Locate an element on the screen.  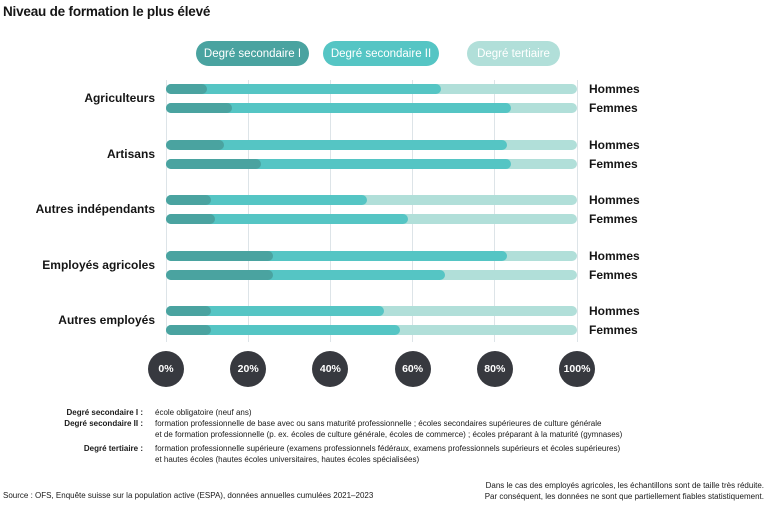
footnote-term-degre-tertiaire: Degré tertiaire : is located at coordinates (113, 448).